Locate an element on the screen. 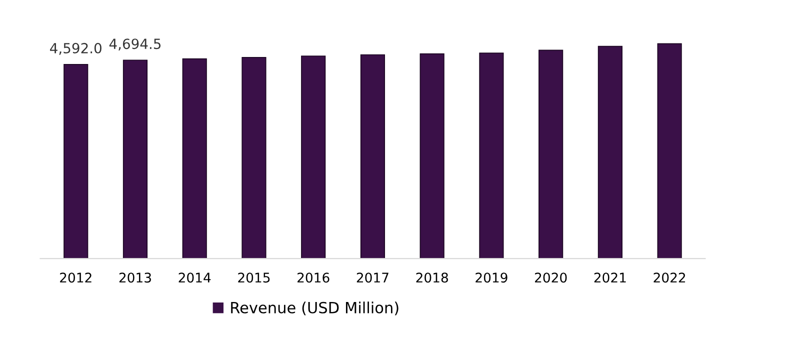 The width and height of the screenshot is (805, 347). data-label: 4,694.5 is located at coordinates (135, 44).